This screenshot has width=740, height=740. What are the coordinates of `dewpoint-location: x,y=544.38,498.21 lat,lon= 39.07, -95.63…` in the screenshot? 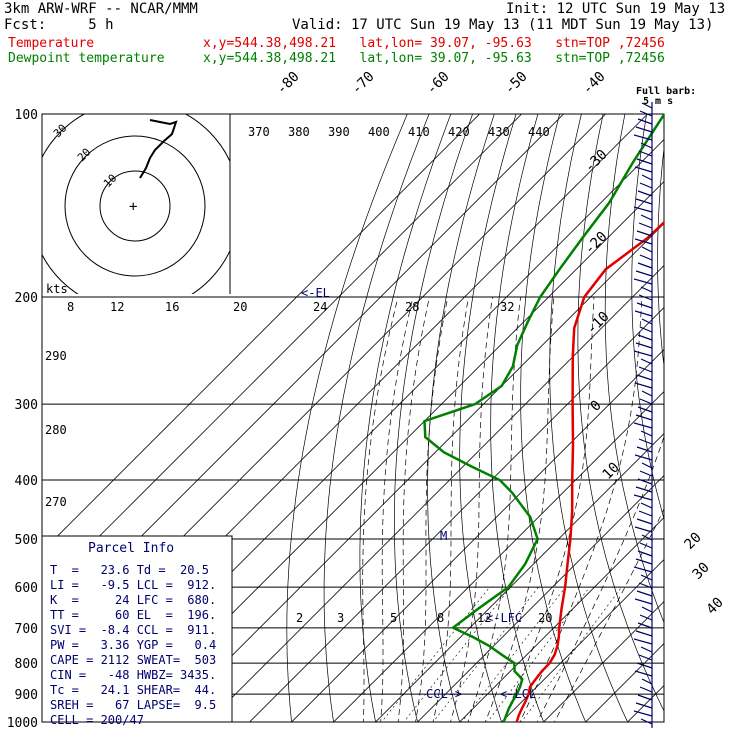 It's located at (434, 58).